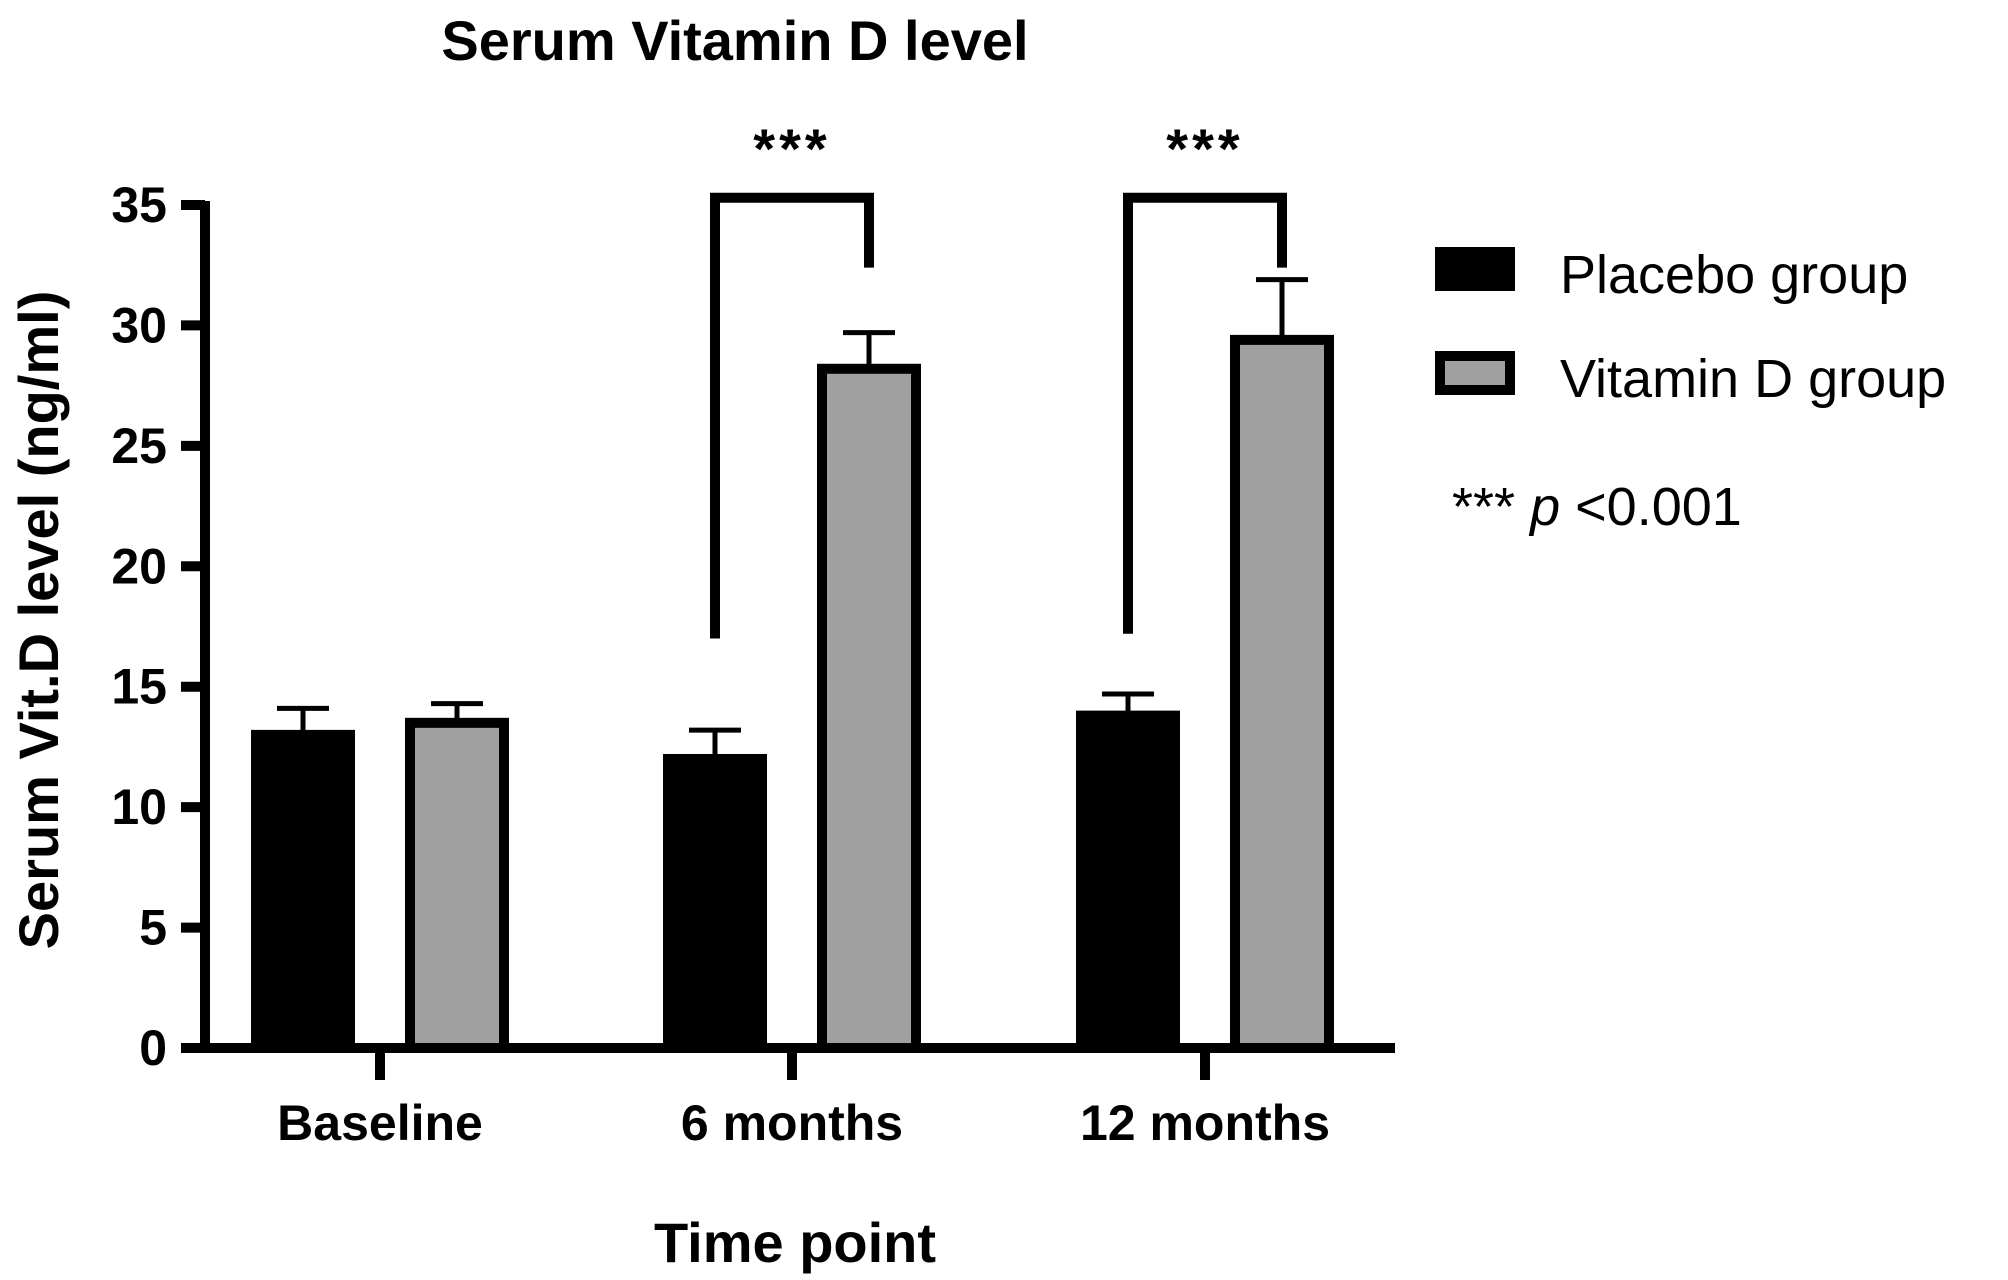 Image resolution: width=2008 pixels, height=1280 pixels. Describe the element at coordinates (1204, 148) in the screenshot. I see `significance-label-2: ***` at that location.